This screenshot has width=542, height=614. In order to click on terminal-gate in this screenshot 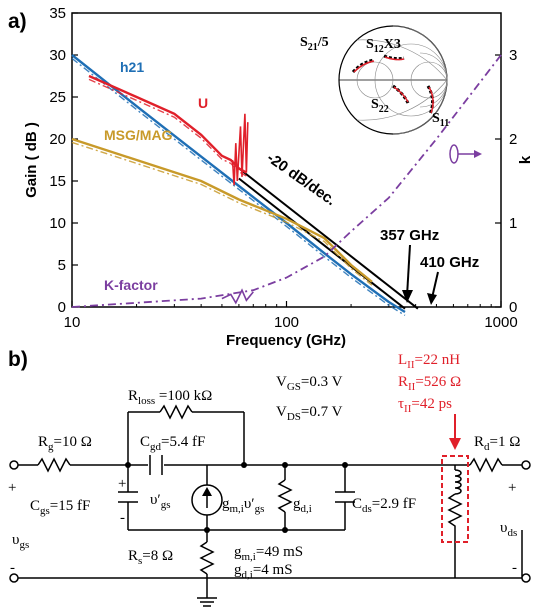, I will do `click(14, 465)`.